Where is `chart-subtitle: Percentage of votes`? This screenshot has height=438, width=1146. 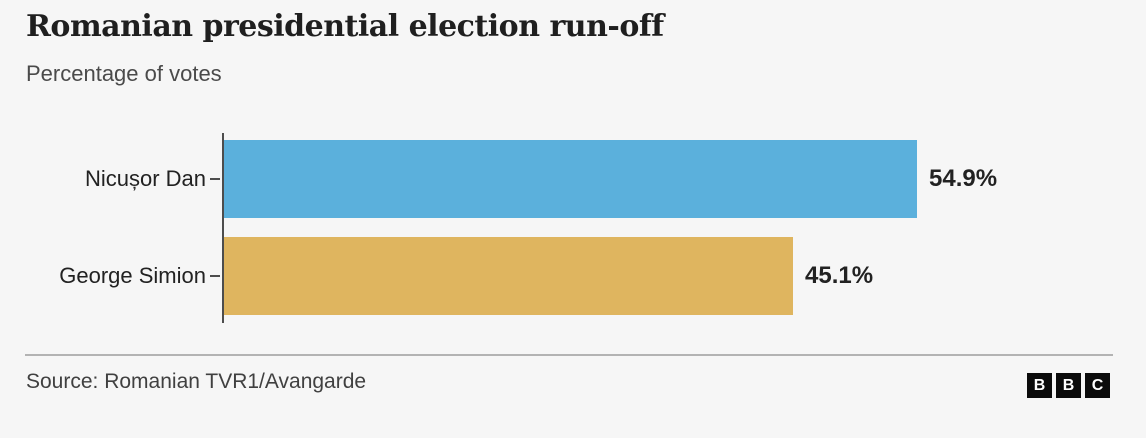
chart-subtitle: Percentage of votes is located at coordinates (124, 73).